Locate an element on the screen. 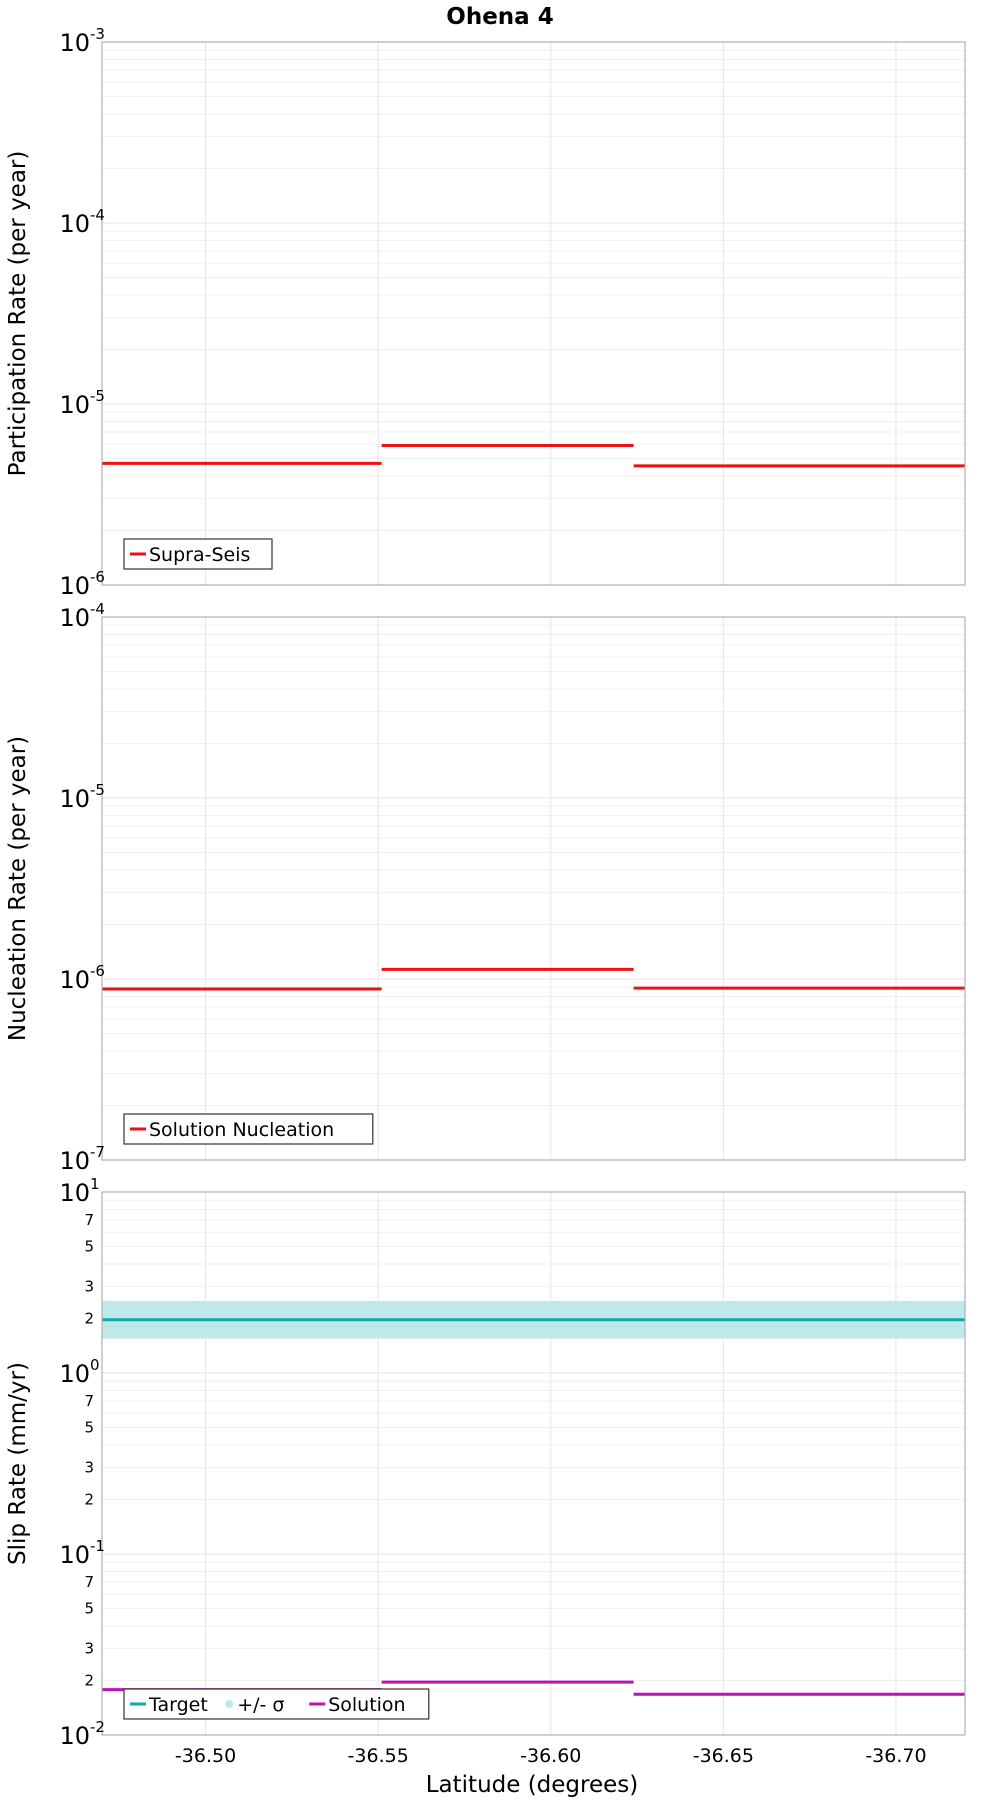 This screenshot has width=1000, height=1800. y-tick-exponent: -2 is located at coordinates (97, 1727).